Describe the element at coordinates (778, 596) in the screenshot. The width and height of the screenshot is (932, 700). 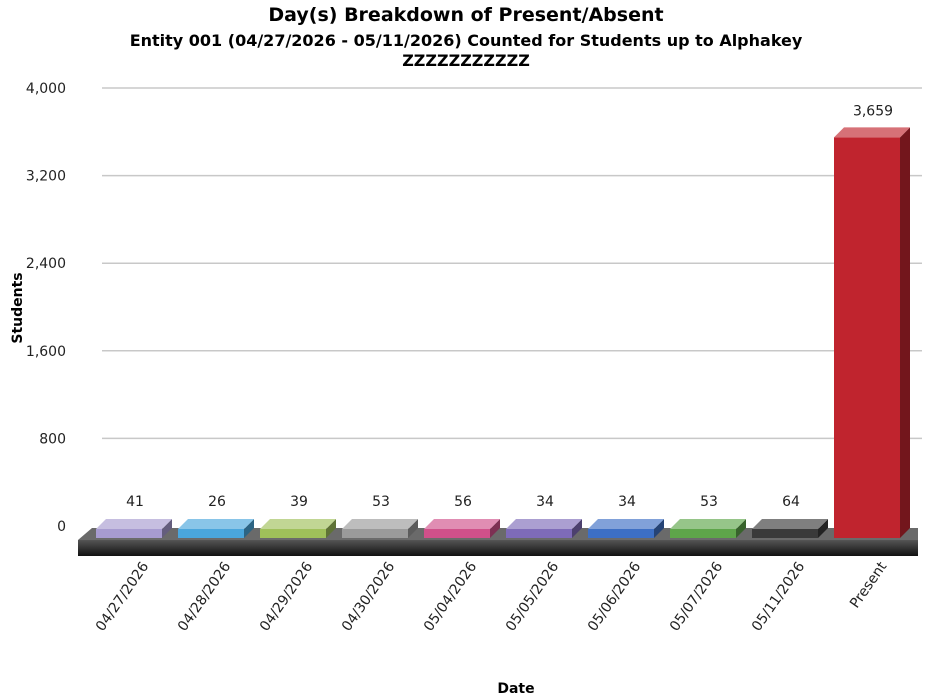
I see `x-tick-label: 05/11/2026` at that location.